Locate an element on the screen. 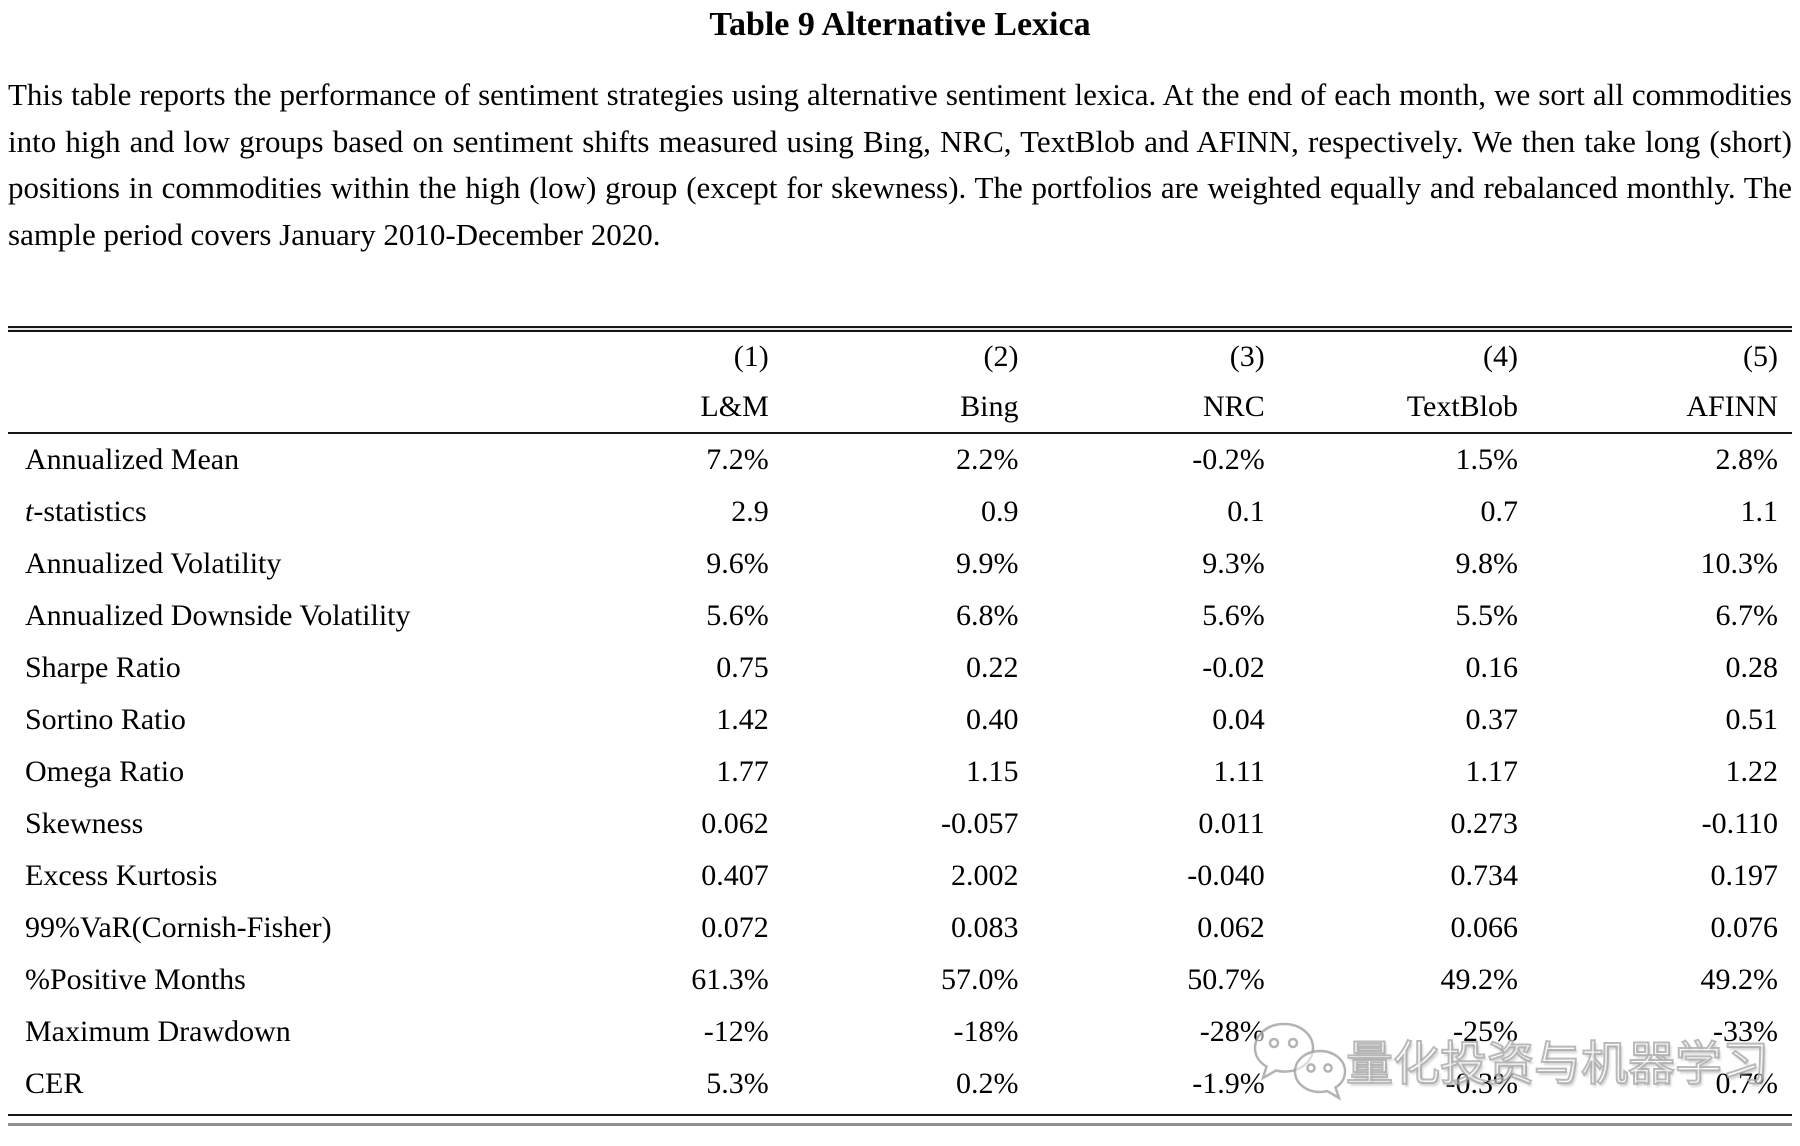  table-row: Omega Ratio 1.77 1.15 1.11 1.17 1.22 is located at coordinates (900, 772).